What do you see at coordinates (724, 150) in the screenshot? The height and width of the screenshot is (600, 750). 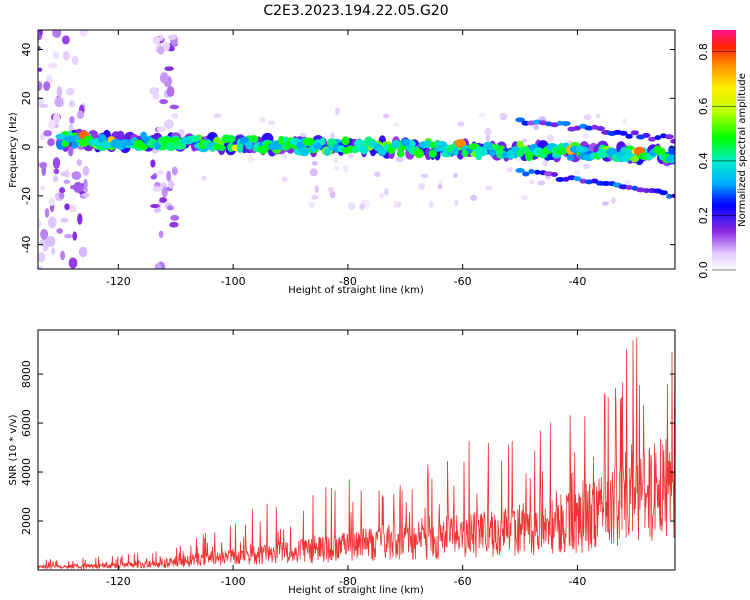 I see `colorbar` at bounding box center [724, 150].